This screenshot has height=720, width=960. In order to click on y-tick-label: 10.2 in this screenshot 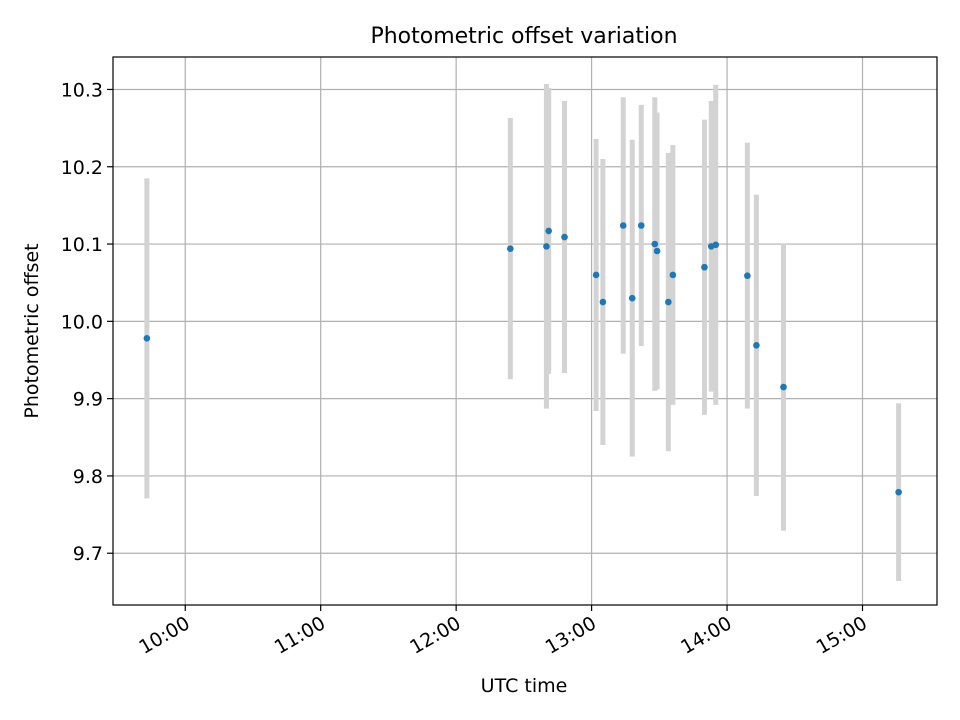, I will do `click(82, 168)`.